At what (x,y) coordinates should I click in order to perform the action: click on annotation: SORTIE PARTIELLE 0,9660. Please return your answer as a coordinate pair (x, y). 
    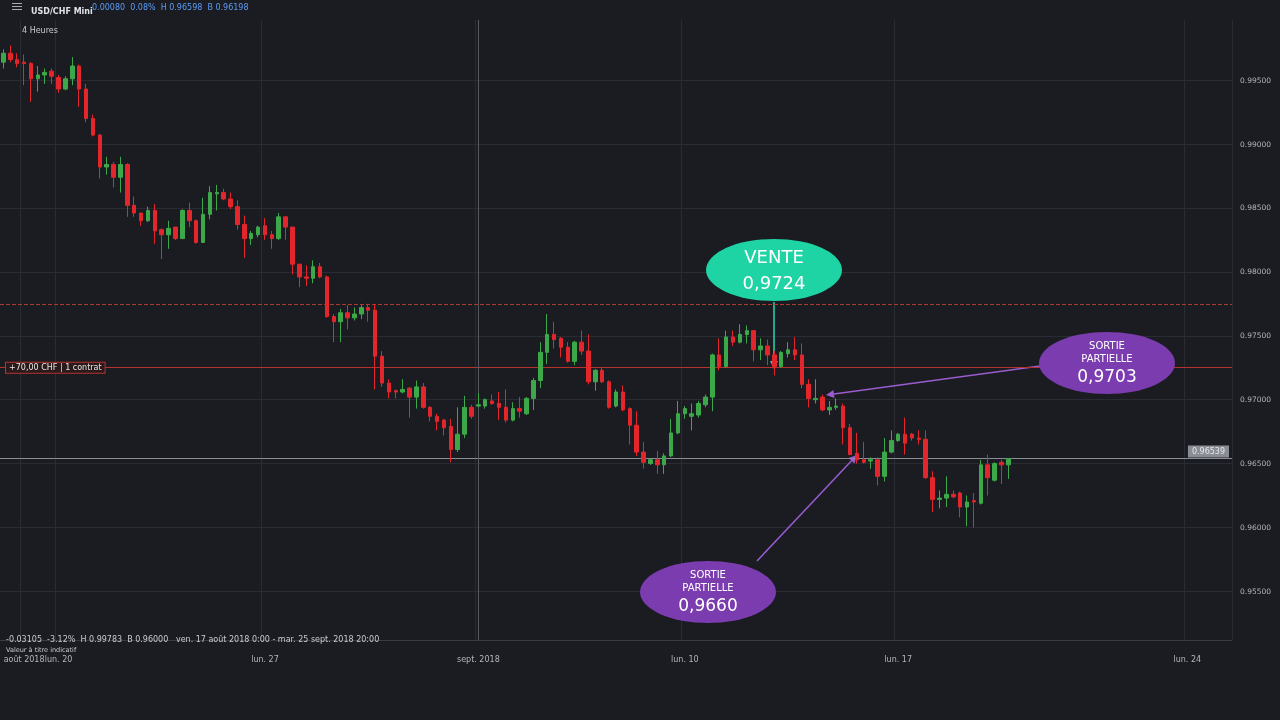
    Looking at the image, I should click on (708, 592).